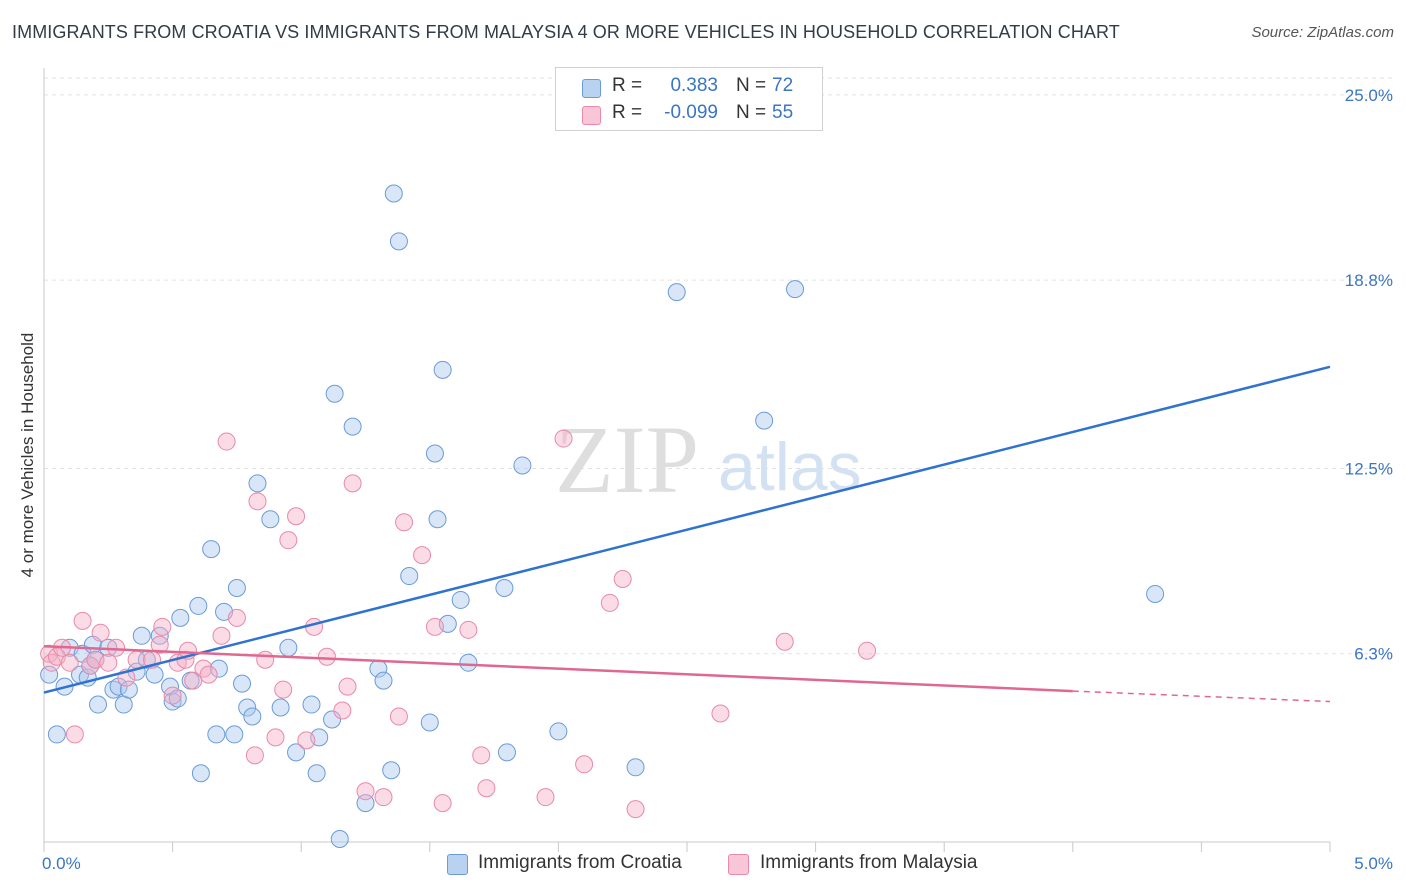  Describe the element at coordinates (1201, 696) in the screenshot. I see `malaysia-trend-extension` at that location.